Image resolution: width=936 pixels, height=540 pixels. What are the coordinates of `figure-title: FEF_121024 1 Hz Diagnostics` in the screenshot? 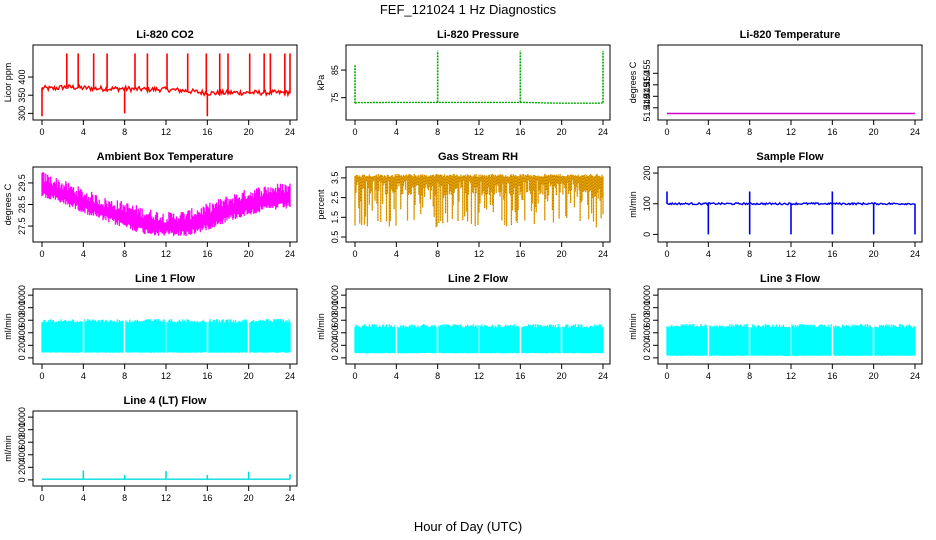 It's located at (468, 9).